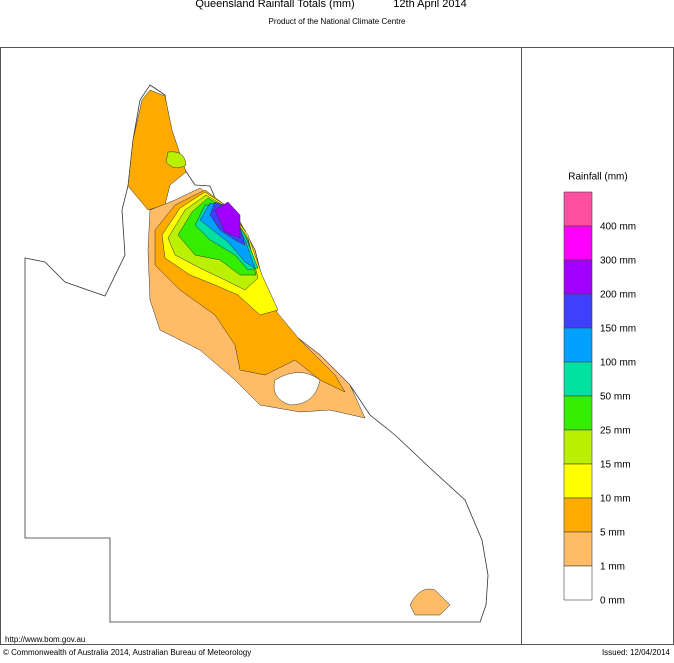 This screenshot has width=674, height=663. Describe the element at coordinates (612, 567) in the screenshot. I see `legend-label: 1 mm` at that location.